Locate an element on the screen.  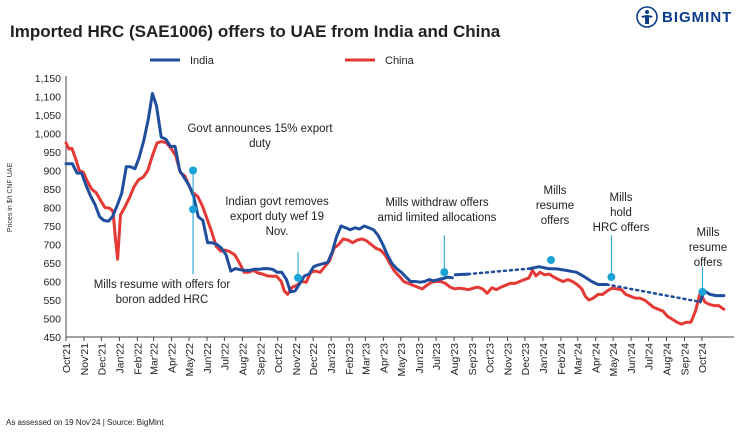
x-tick-label: Jul'24 is located at coordinates (650, 356).